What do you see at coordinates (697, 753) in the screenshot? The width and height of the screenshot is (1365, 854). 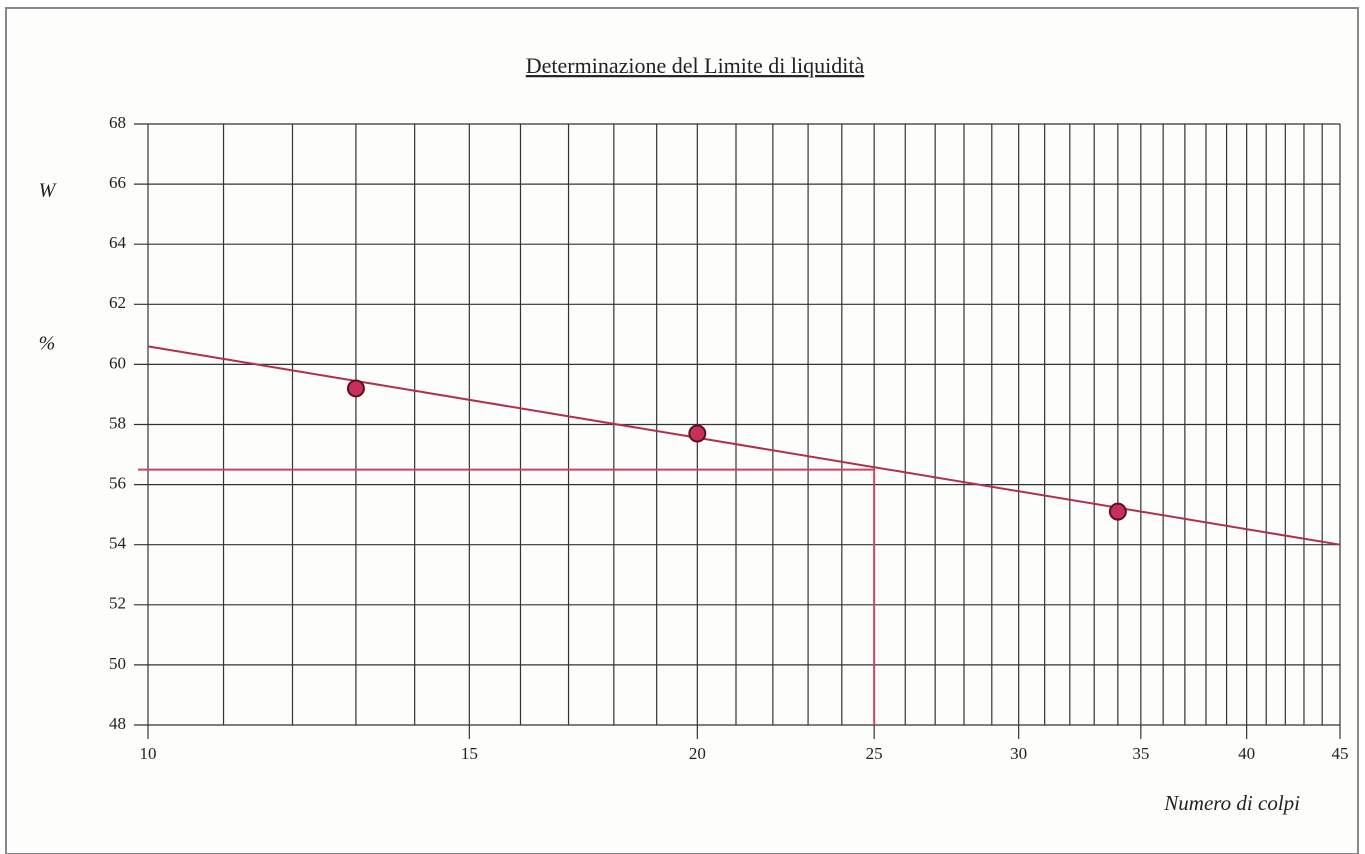 I see `x-tick-label: 20` at bounding box center [697, 753].